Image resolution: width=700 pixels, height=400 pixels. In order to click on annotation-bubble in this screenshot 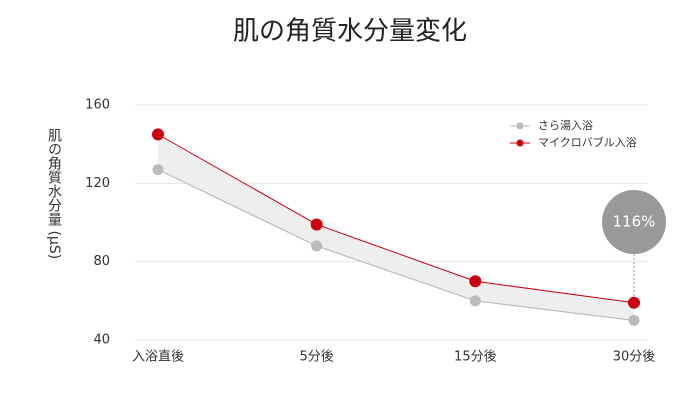, I will do `click(634, 222)`.